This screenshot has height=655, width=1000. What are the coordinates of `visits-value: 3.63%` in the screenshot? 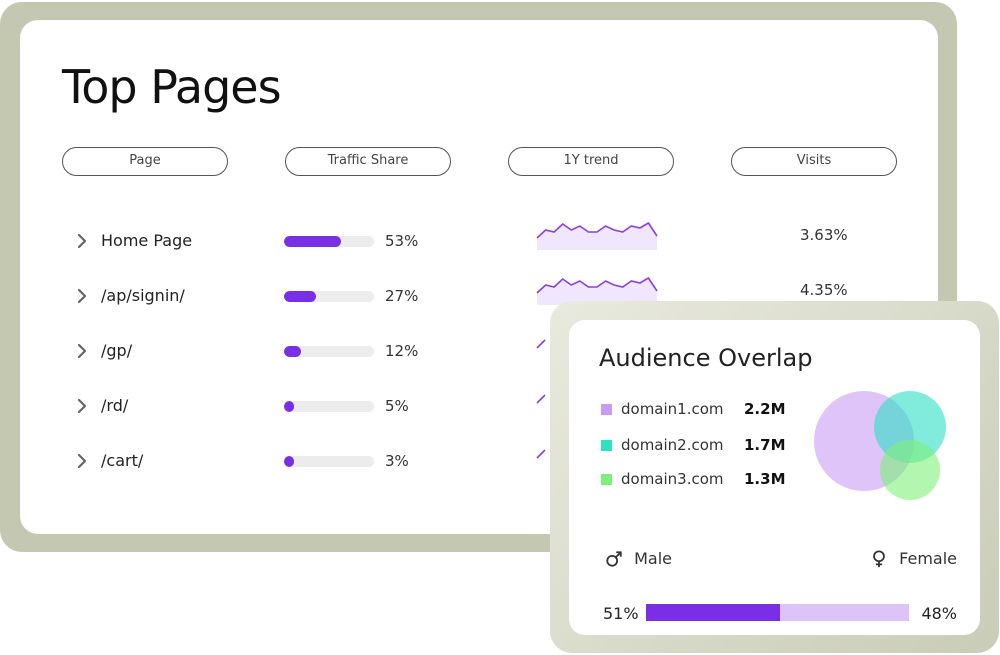 It's located at (824, 235).